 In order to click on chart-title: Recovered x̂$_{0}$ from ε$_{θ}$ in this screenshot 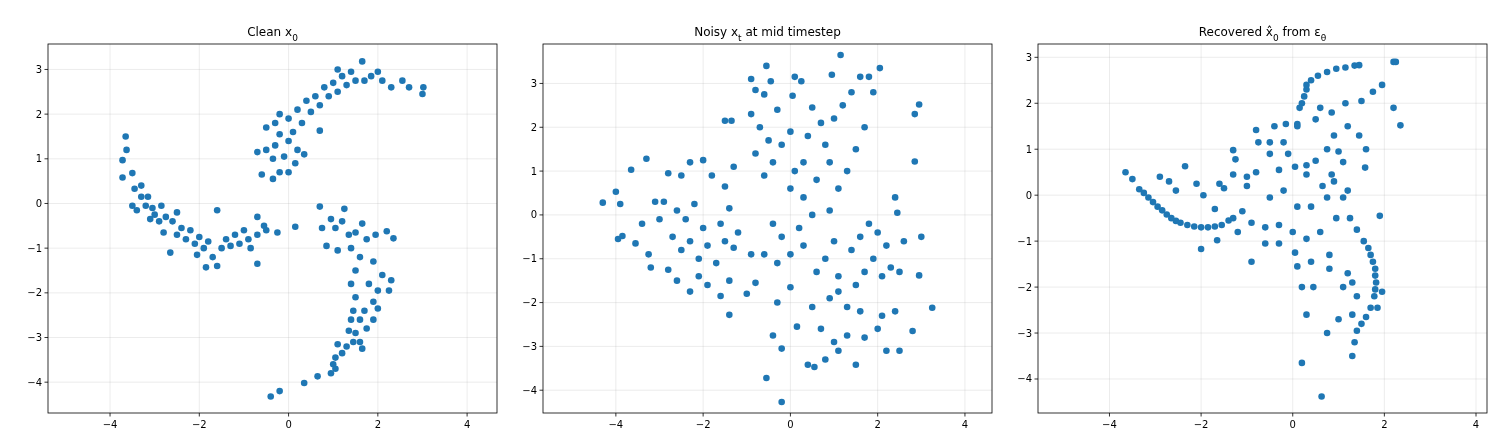, I will do `click(1262, 34)`.